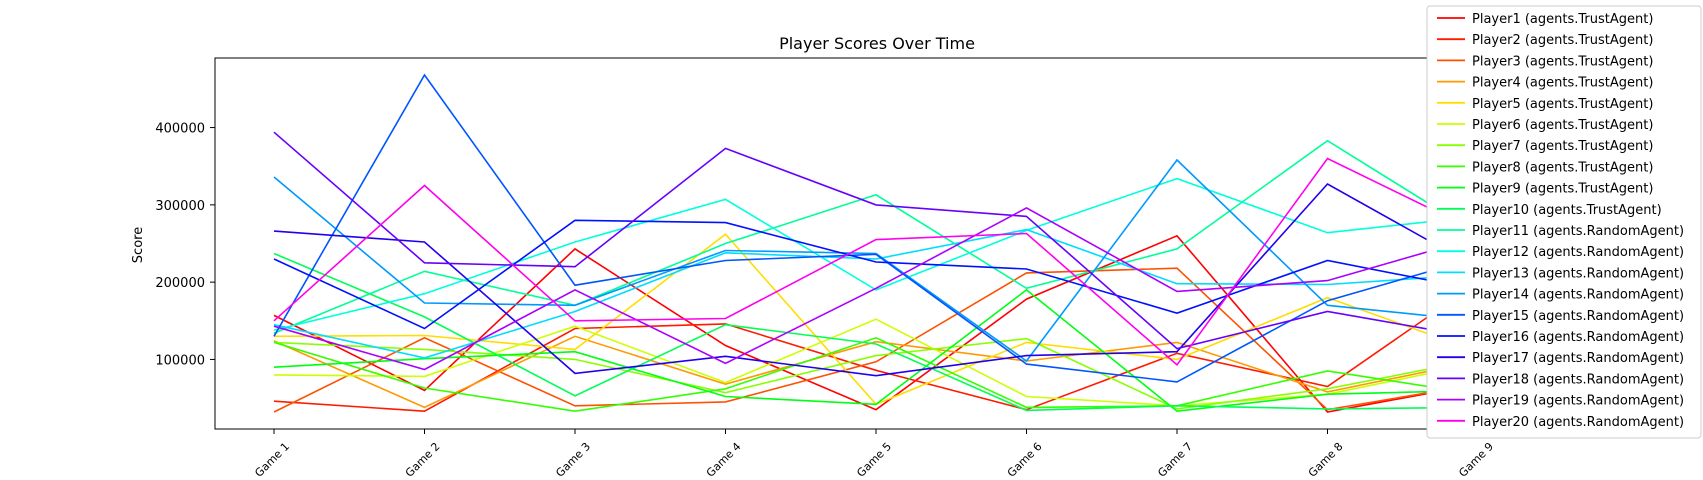  What do you see at coordinates (1578, 337) in the screenshot?
I see `legend-label: Player16 (agents.RandomAgent)` at bounding box center [1578, 337].